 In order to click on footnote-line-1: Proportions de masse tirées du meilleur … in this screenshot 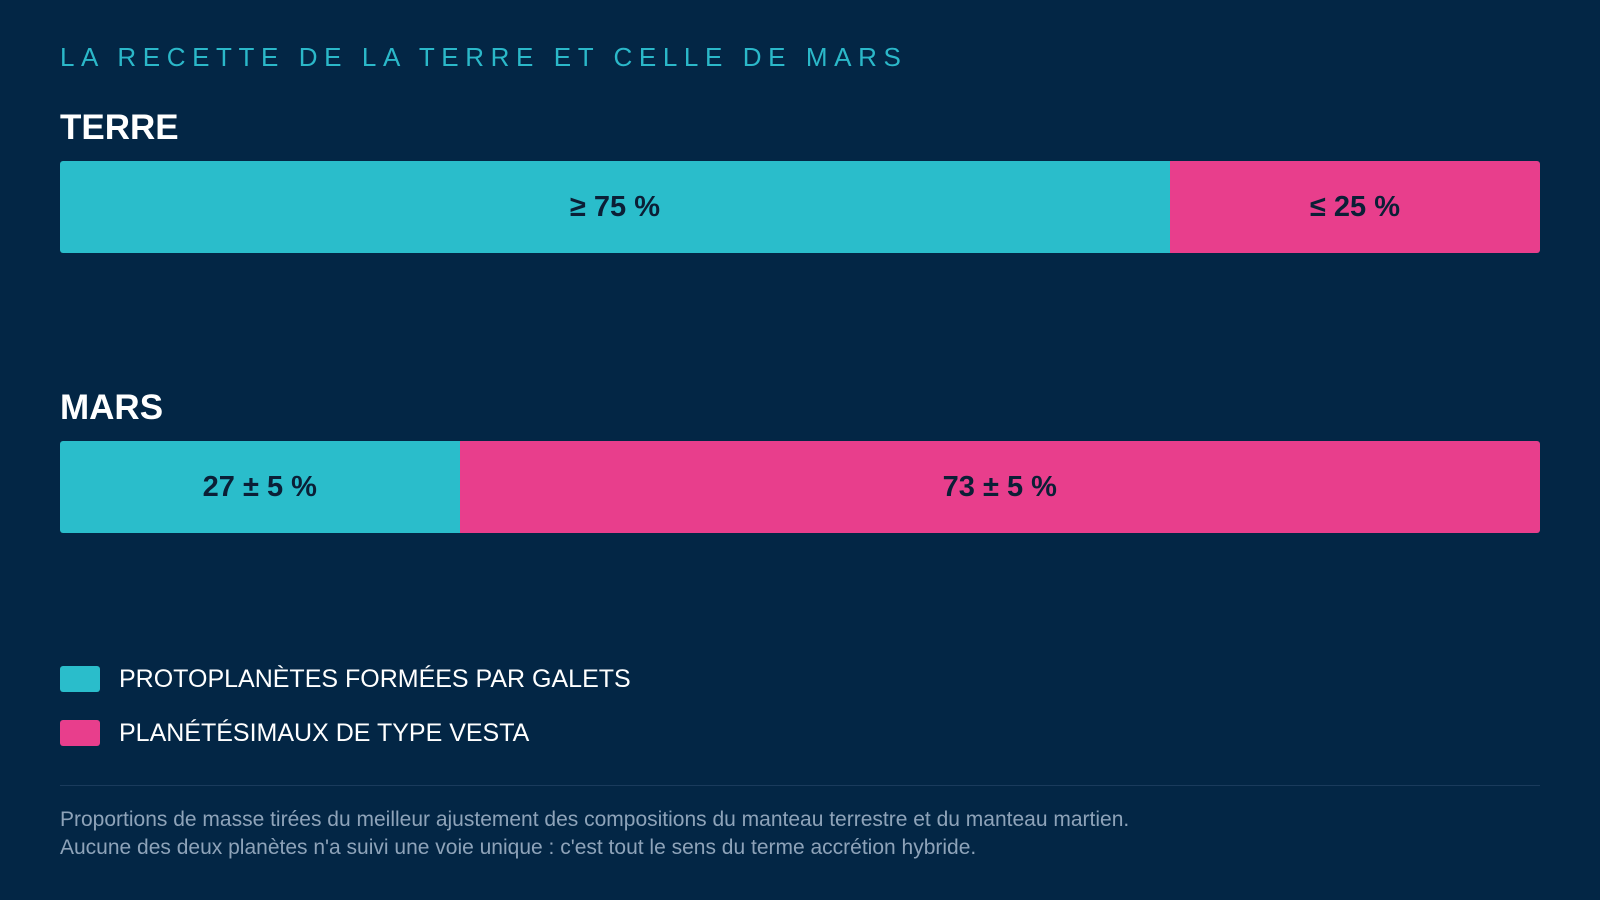, I will do `click(595, 819)`.